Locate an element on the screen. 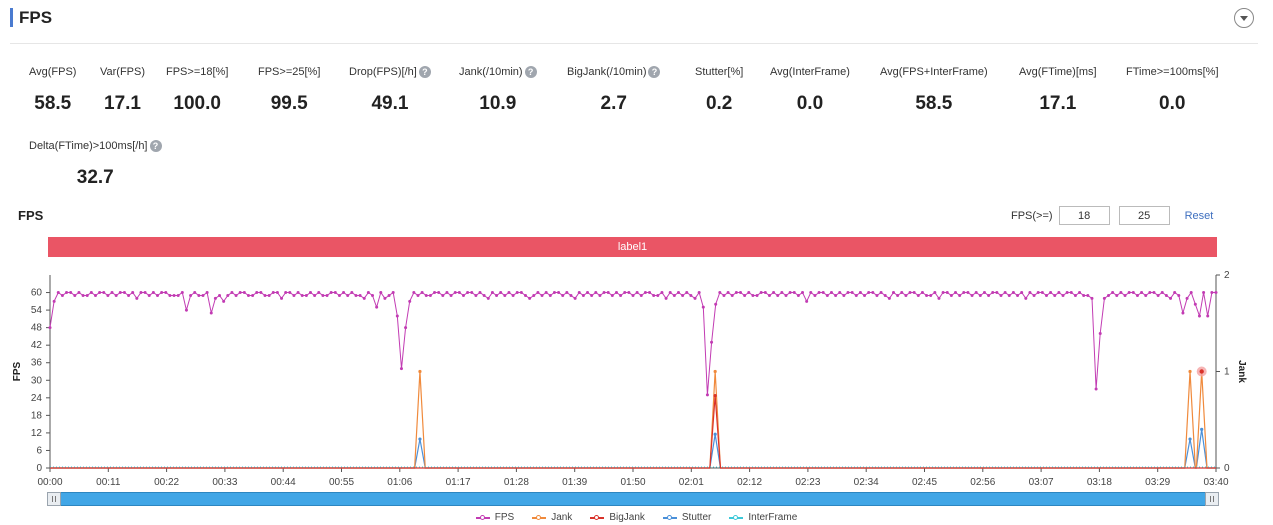  metric-label: Avg(FPS) is located at coordinates (52, 72).